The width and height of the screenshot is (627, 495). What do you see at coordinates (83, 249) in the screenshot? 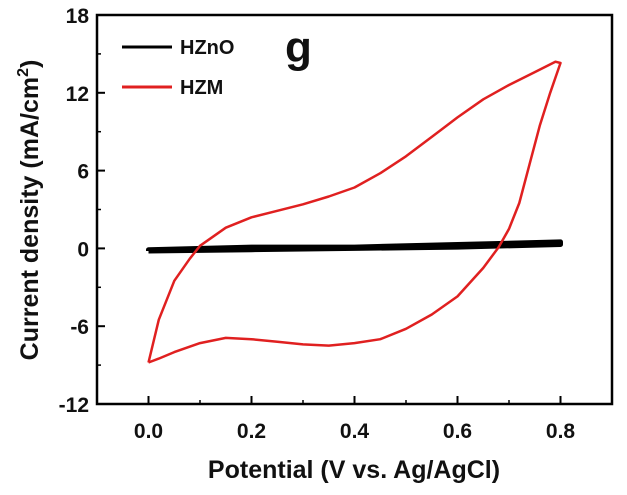
I see `y-tick-label: 0` at bounding box center [83, 249].